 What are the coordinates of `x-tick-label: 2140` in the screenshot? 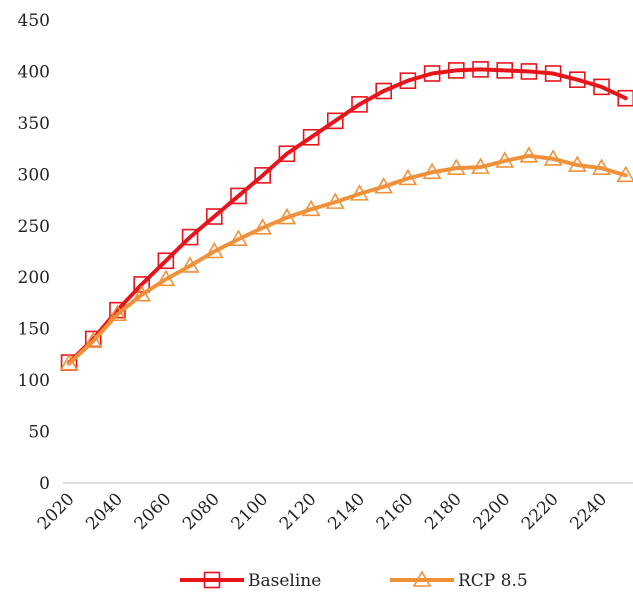 It's located at (346, 511).